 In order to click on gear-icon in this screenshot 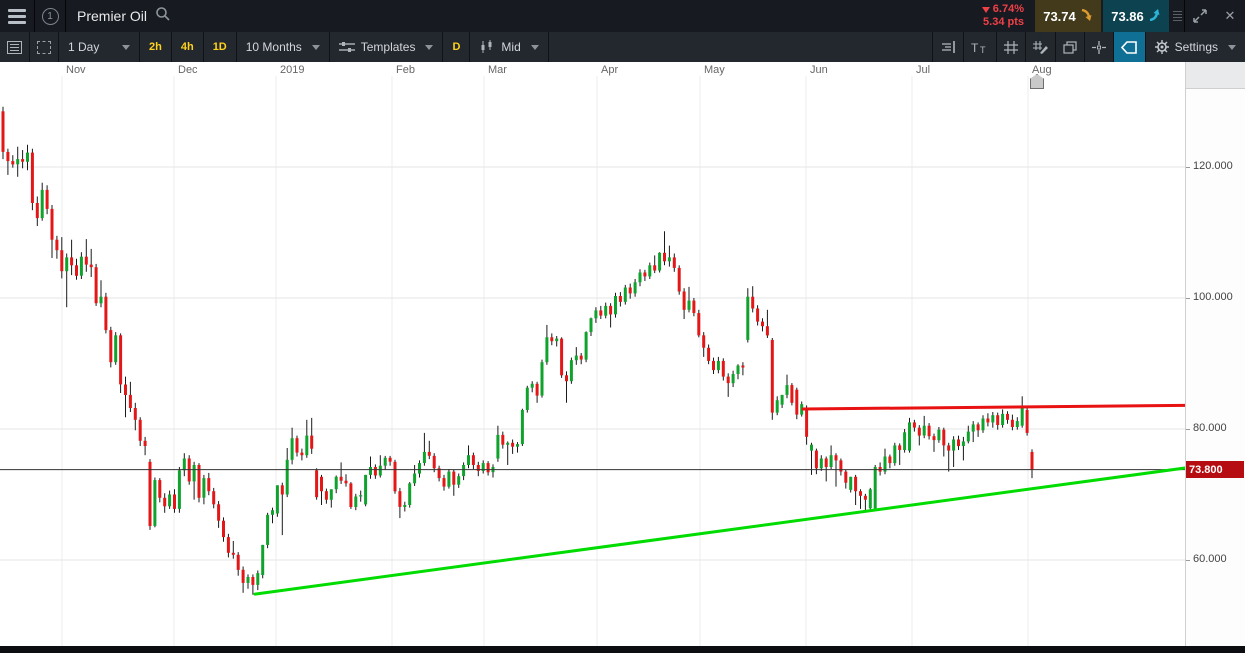, I will do `click(1161, 47)`.